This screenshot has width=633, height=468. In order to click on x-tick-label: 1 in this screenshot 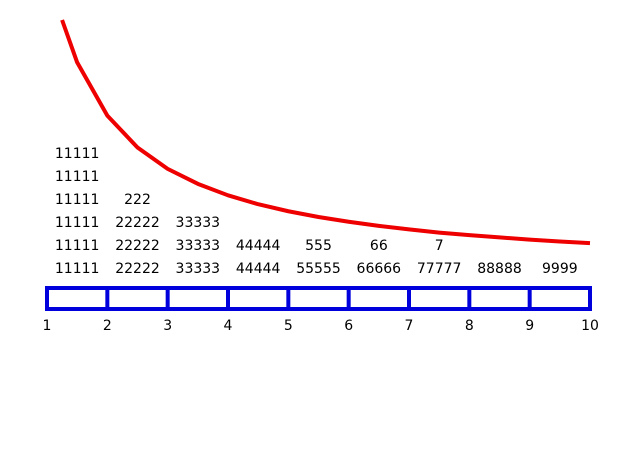, I will do `click(47, 326)`.